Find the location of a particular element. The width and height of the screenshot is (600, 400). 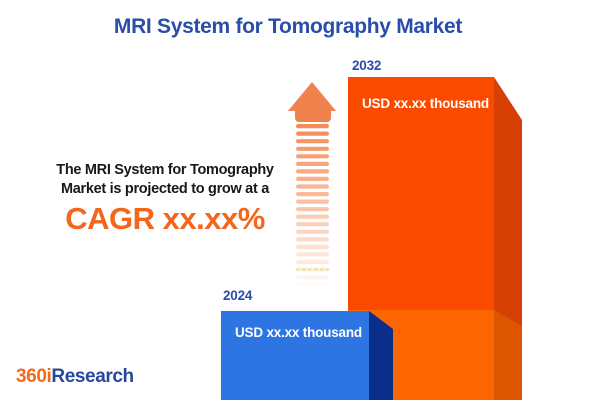

brand-logo-suffix: Research is located at coordinates (92, 376).